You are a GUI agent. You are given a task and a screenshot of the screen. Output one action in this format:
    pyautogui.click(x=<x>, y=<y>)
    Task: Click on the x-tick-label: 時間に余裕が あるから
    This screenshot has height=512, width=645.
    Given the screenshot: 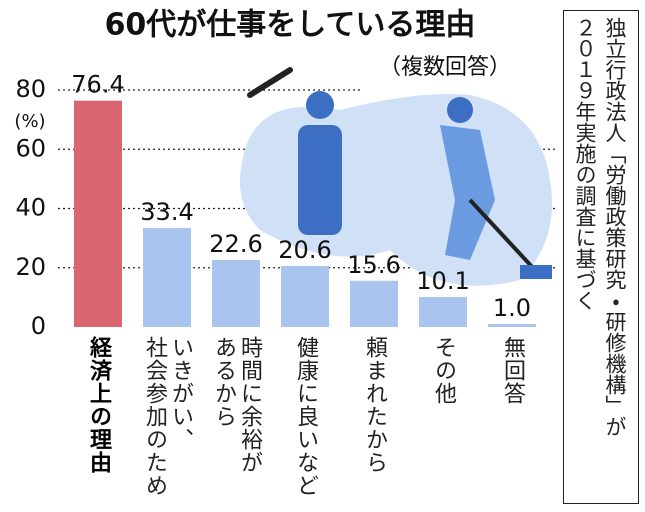 What is the action you would take?
    pyautogui.click(x=236, y=405)
    